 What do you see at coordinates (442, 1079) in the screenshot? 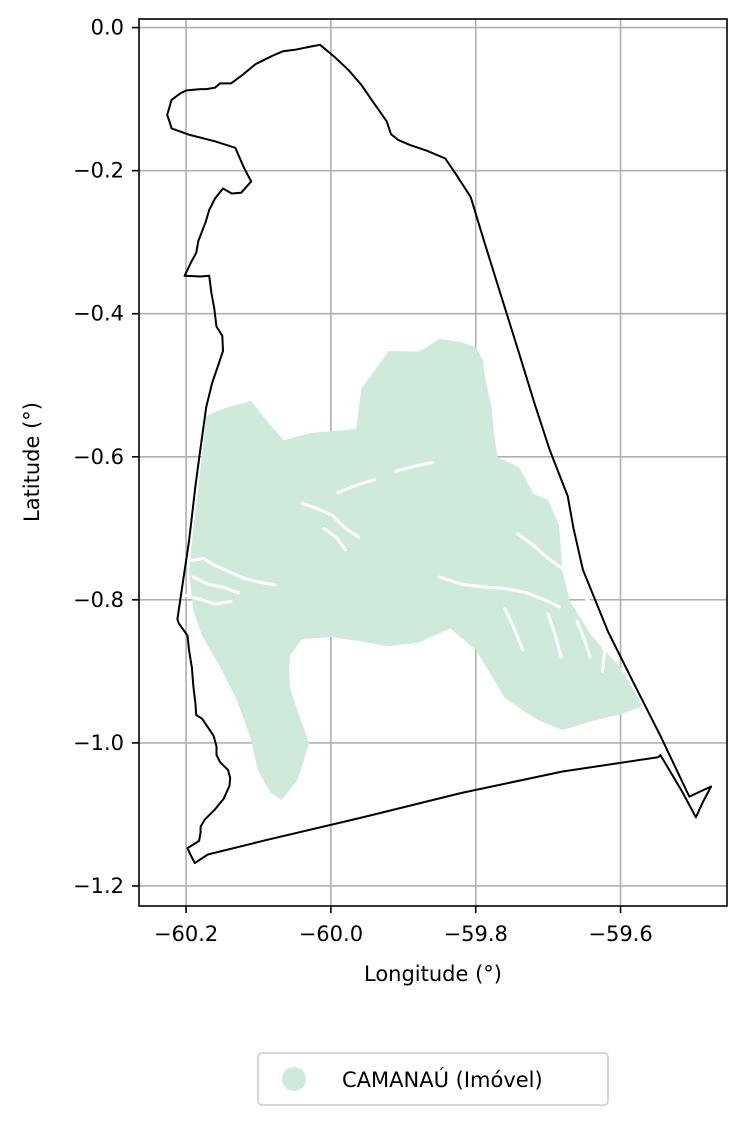
I see `legend-label-camanau: CAMANAÚ (Imóvel)` at bounding box center [442, 1079].